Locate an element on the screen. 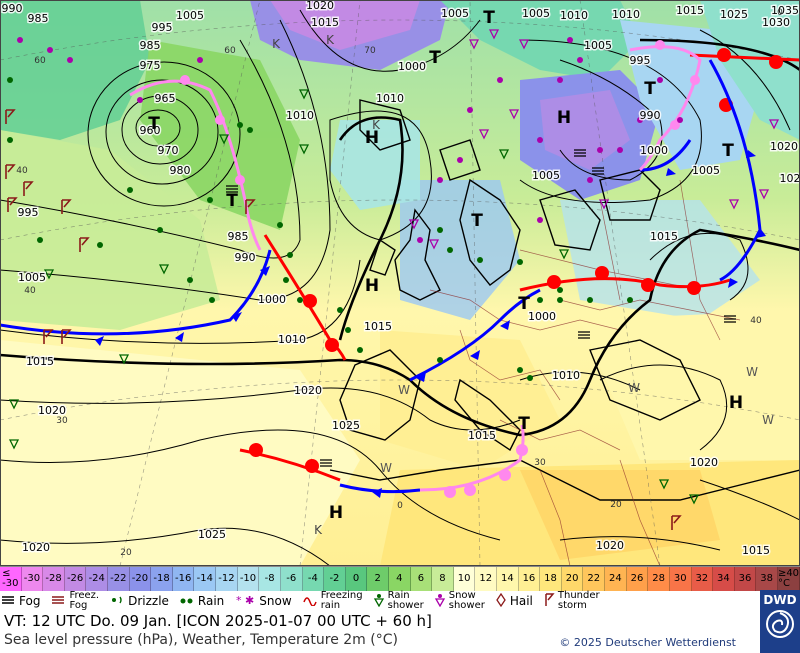 The width and height of the screenshot is (800, 653). temperature-scale-cell: 30 is located at coordinates (680, 579).